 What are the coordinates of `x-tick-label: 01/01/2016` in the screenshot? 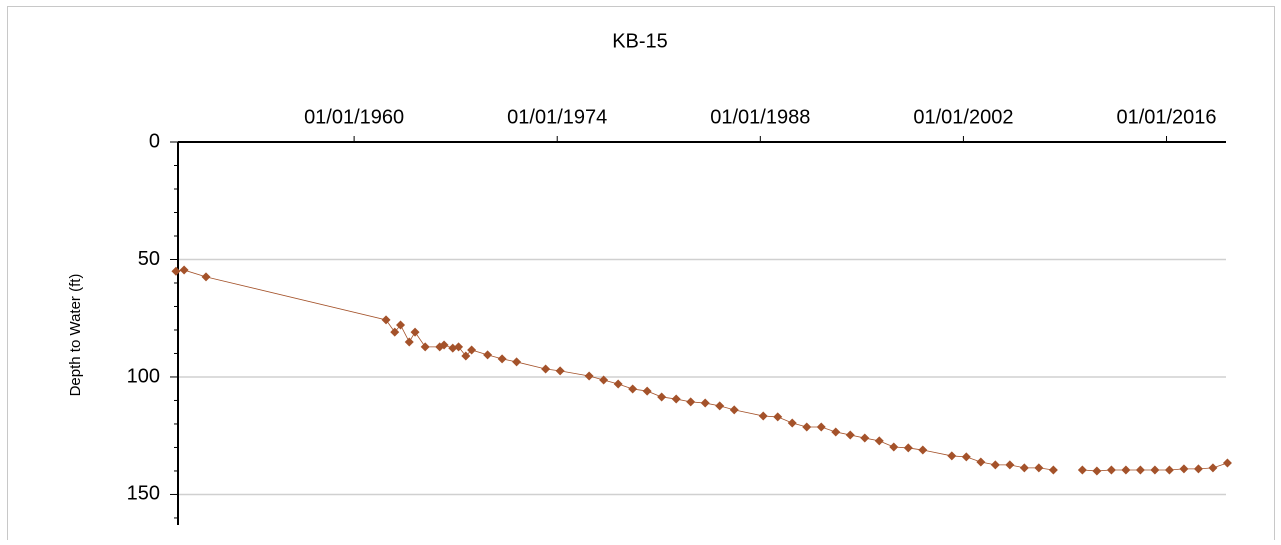 It's located at (1166, 117).